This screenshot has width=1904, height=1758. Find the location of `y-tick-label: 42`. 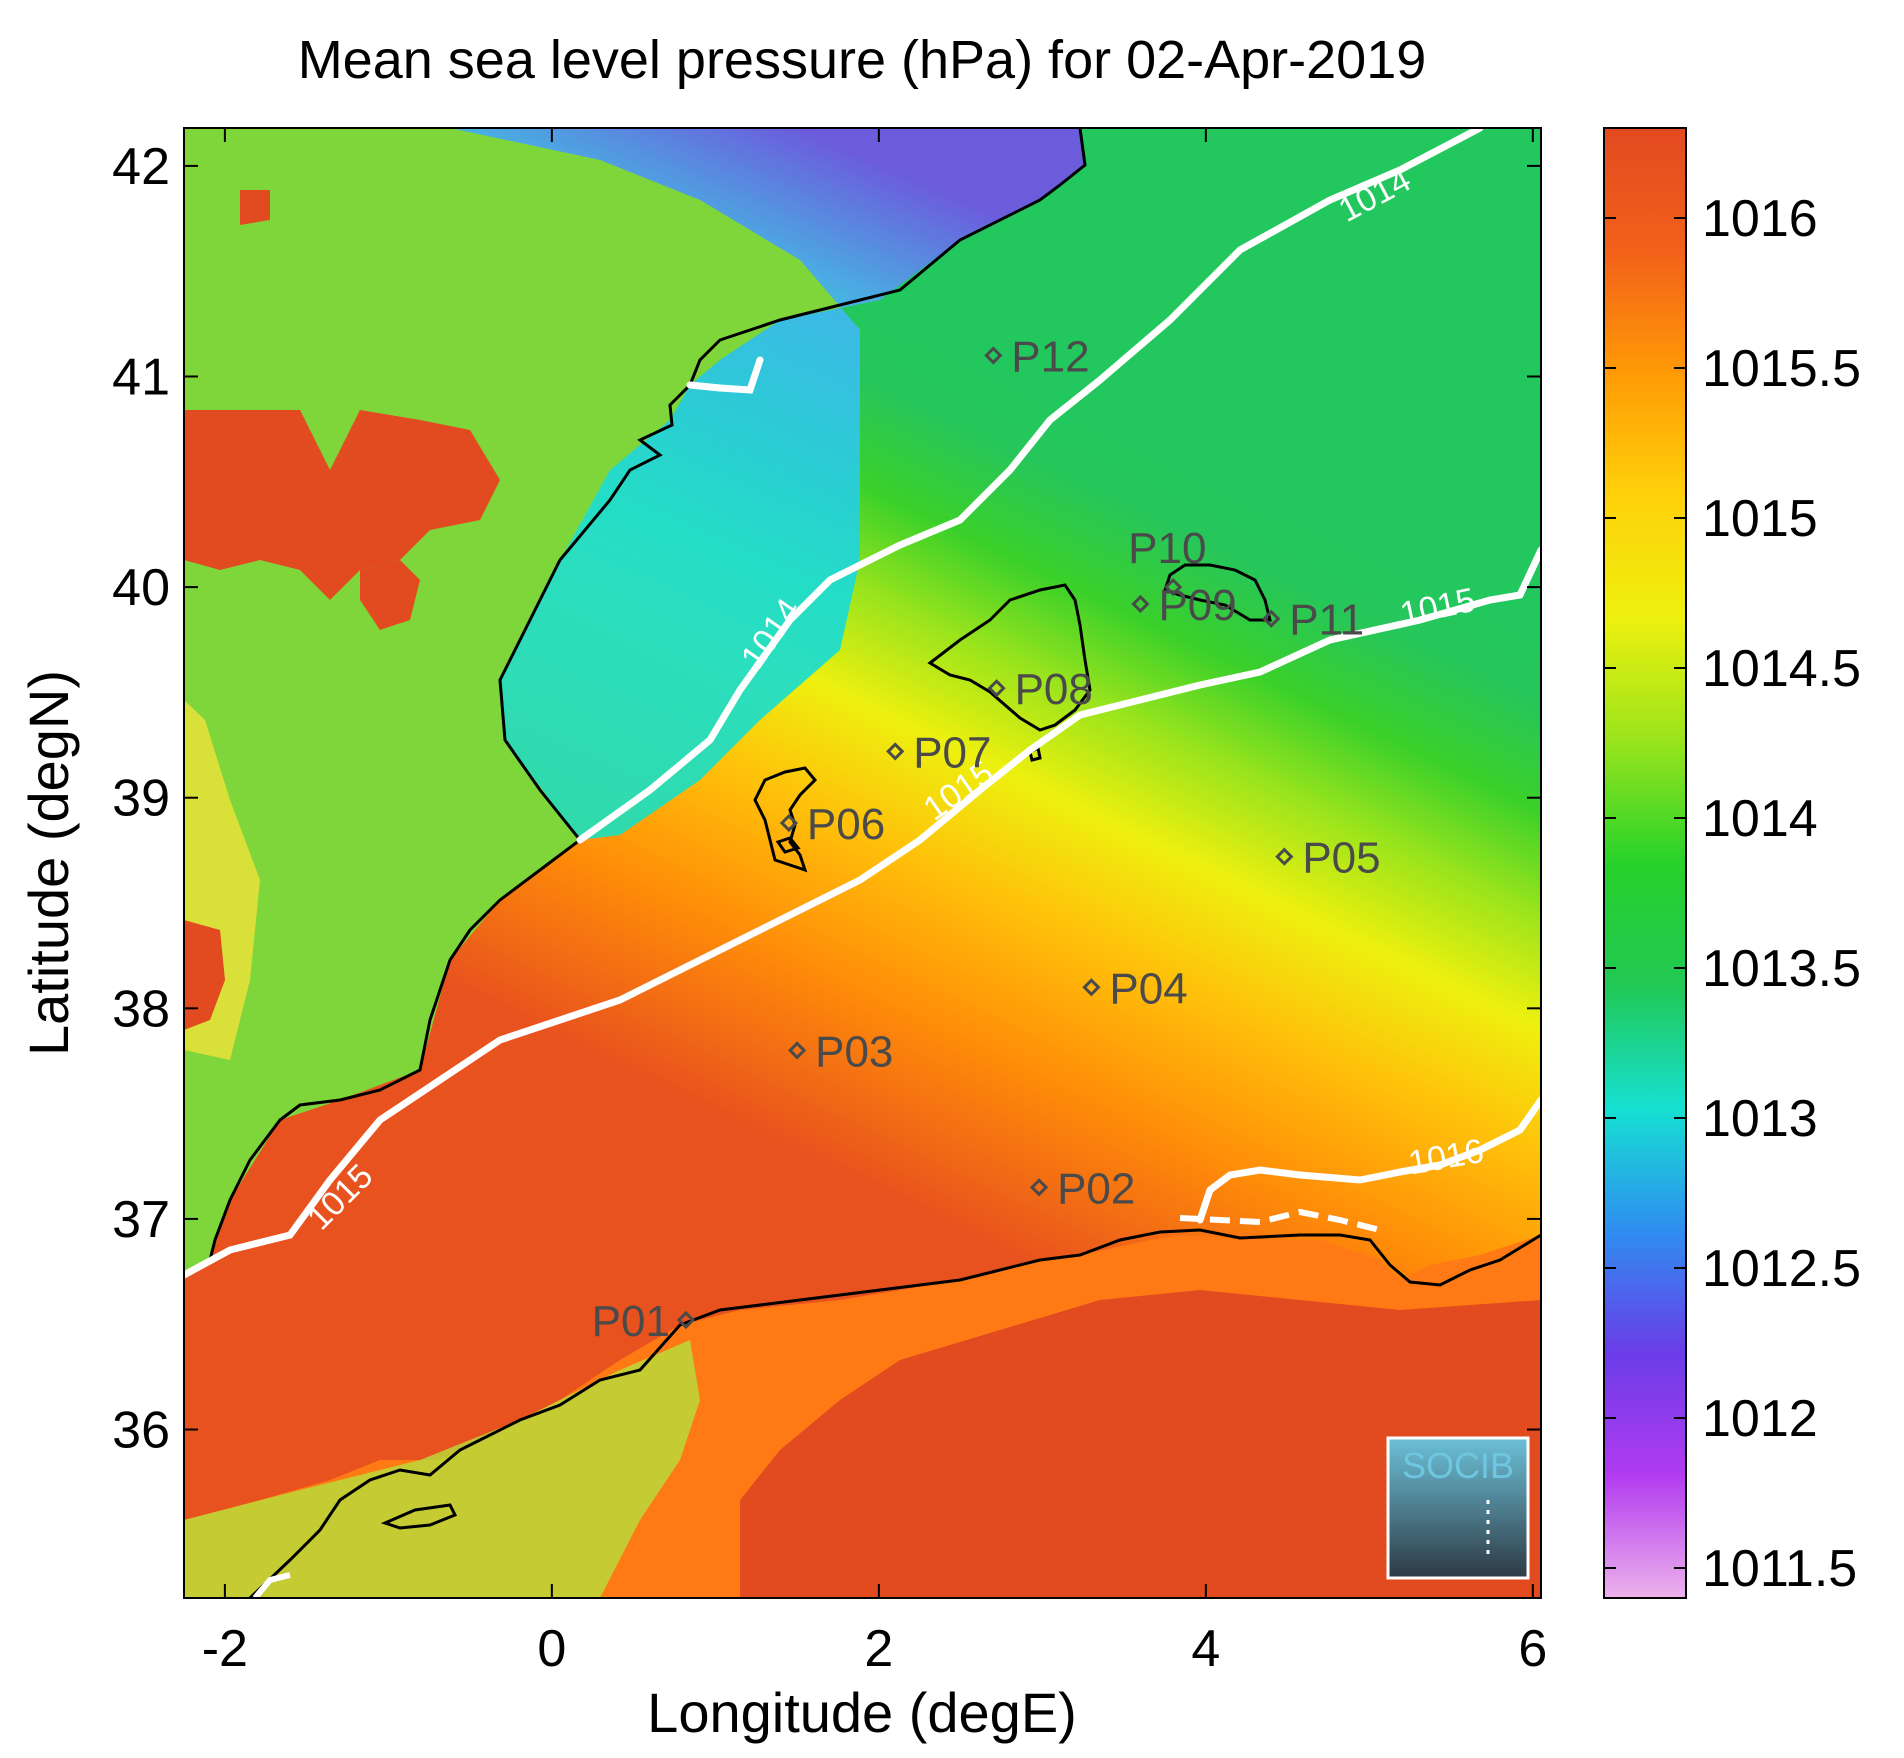

y-tick-label: 42 is located at coordinates (141, 167).